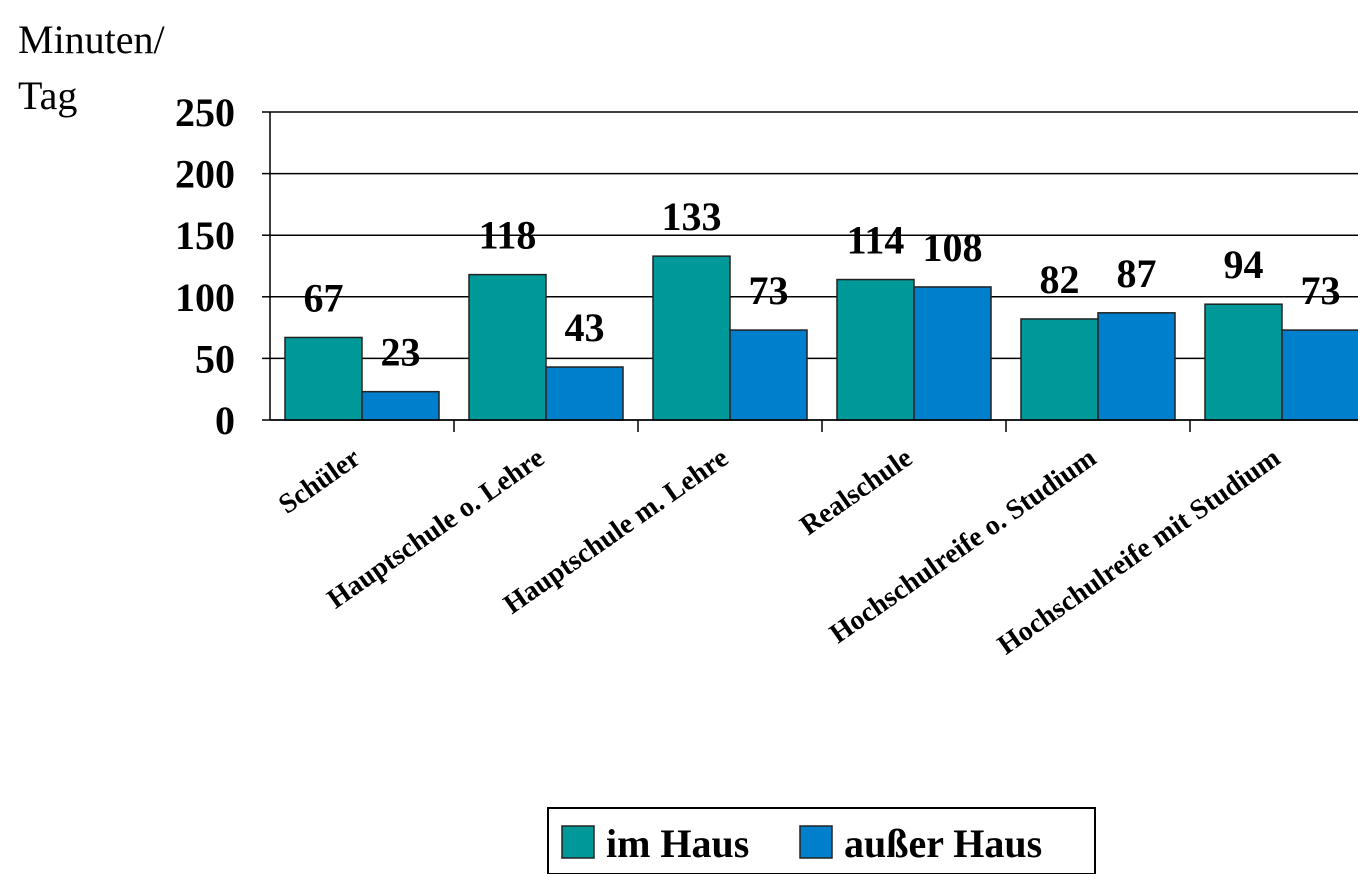 The height and width of the screenshot is (874, 1358). What do you see at coordinates (876, 240) in the screenshot?
I see `data-label: 114` at bounding box center [876, 240].